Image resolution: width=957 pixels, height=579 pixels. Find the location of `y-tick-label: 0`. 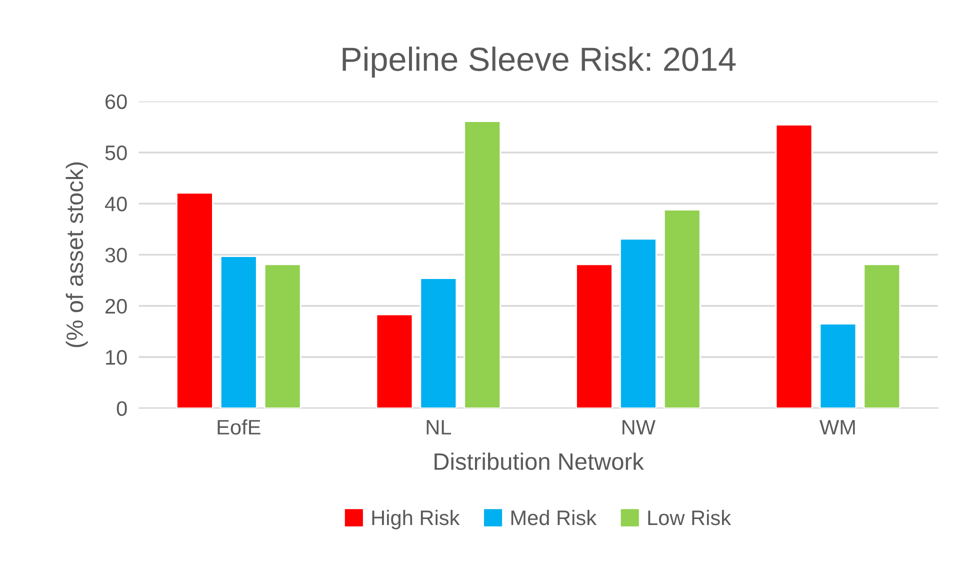

y-tick-label: 0 is located at coordinates (121, 408).